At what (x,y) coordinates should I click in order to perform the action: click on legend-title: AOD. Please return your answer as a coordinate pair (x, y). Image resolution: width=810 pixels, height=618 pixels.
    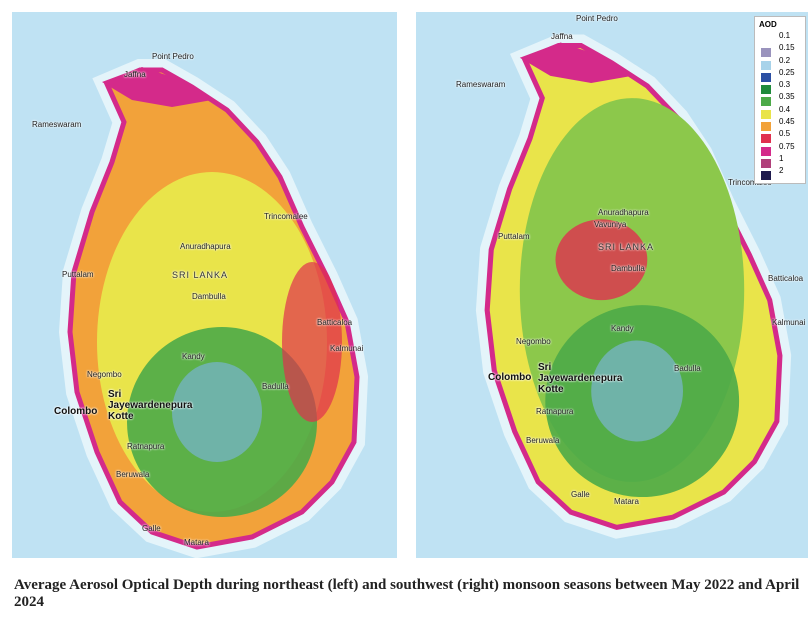
    Looking at the image, I should click on (768, 24).